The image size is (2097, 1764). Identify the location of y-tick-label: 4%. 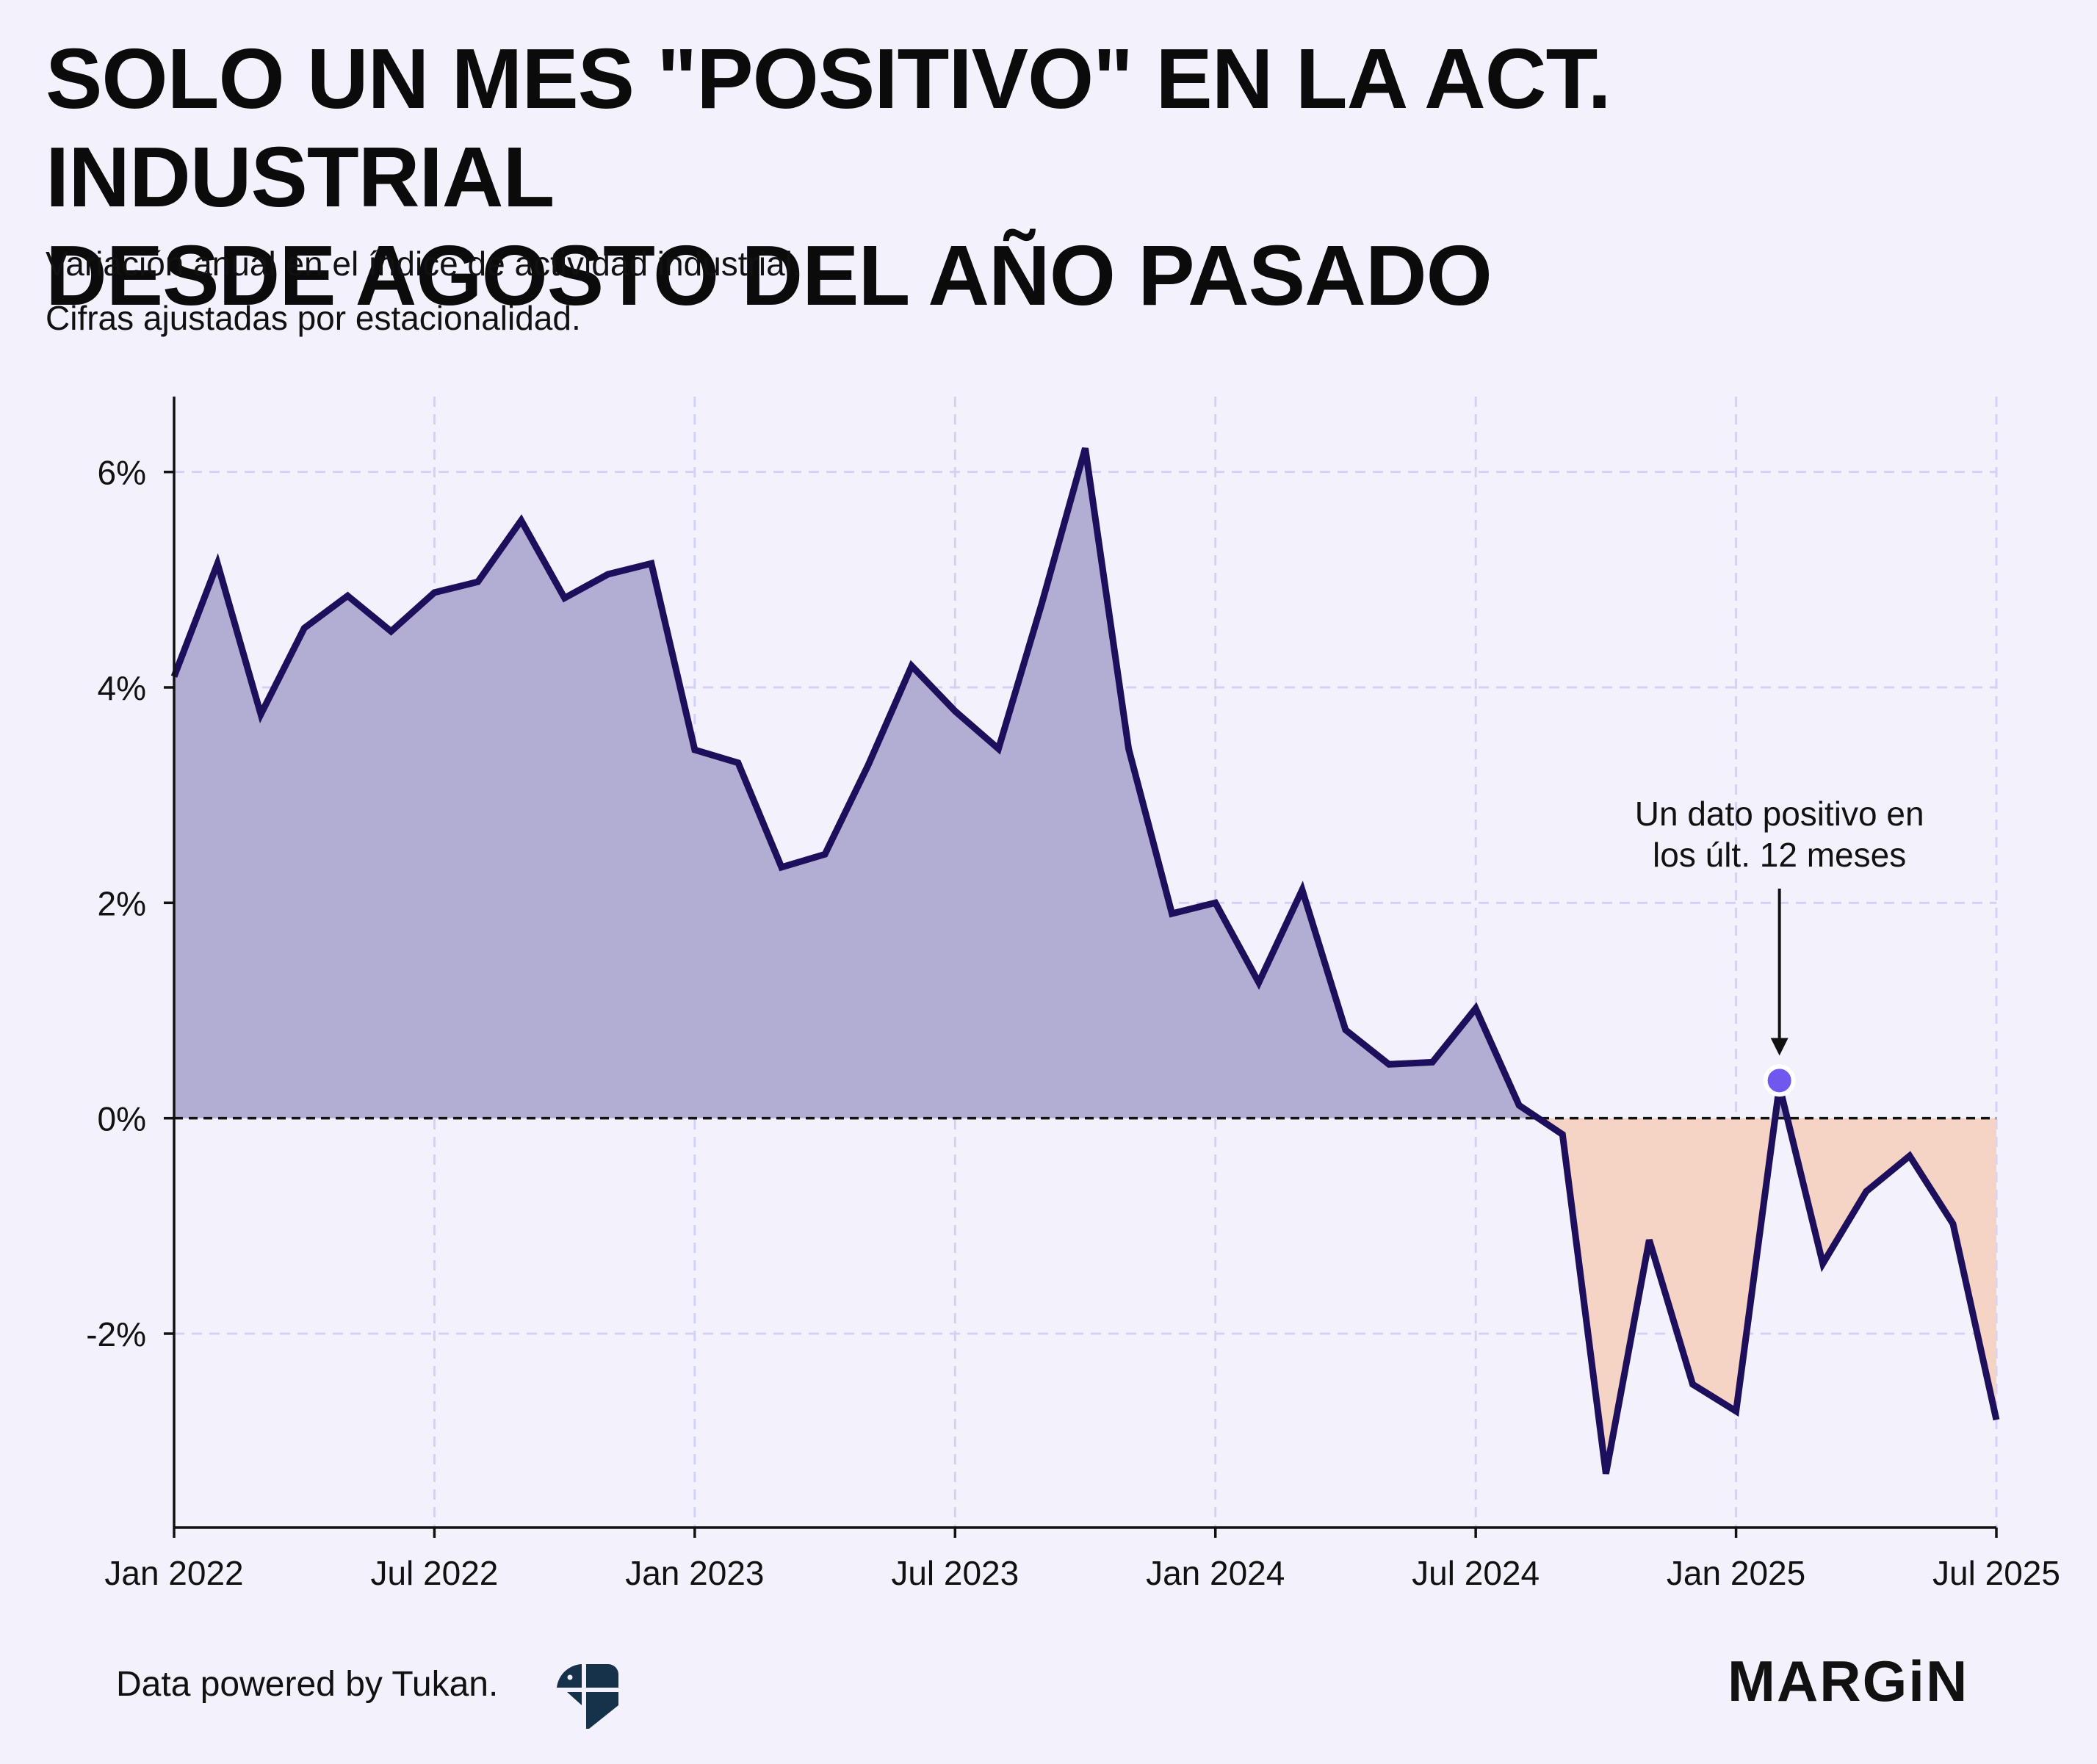
(122, 688).